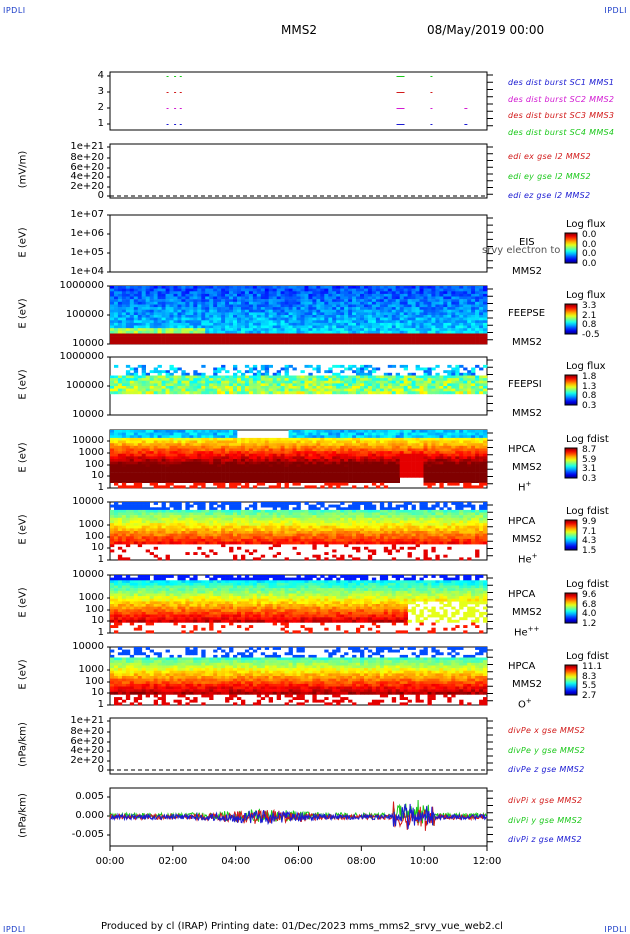 The width and height of the screenshot is (630, 934). I want to click on ytick-label-divpe: 2e+20, so click(87, 760).